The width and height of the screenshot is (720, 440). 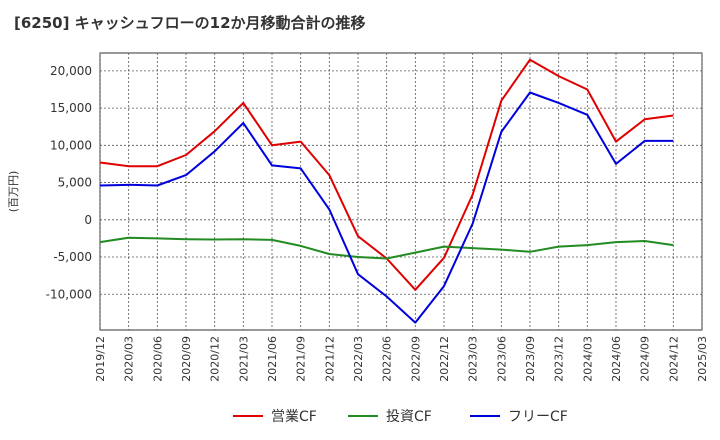 I want to click on x-tick-label: 2020/12, so click(x=215, y=359).